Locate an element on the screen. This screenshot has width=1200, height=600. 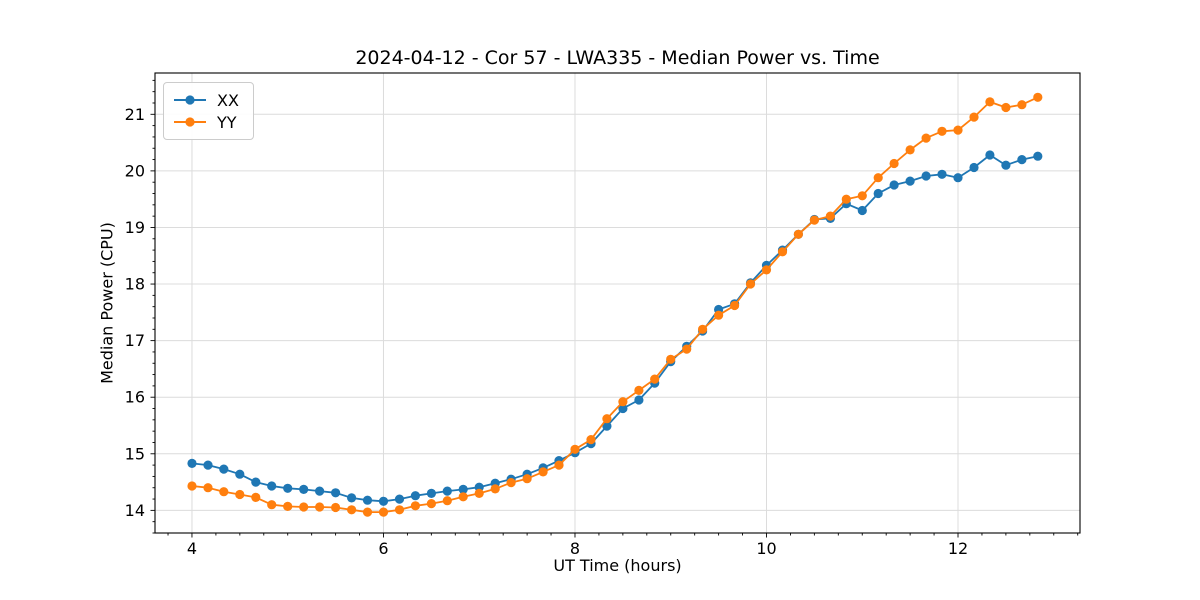
svg-text: 12 is located at coordinates (958, 548).